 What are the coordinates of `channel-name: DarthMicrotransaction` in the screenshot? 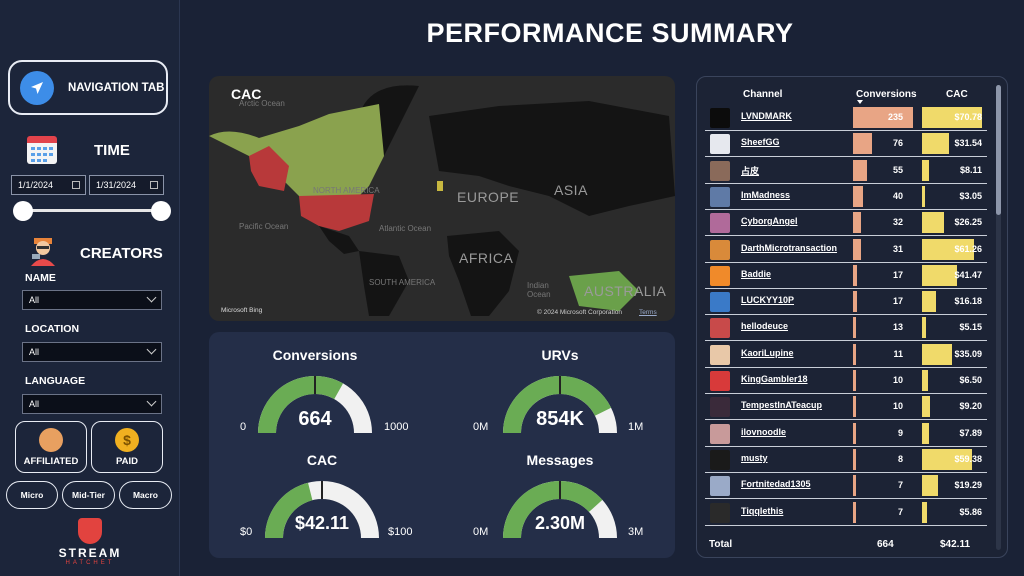 It's located at (789, 247).